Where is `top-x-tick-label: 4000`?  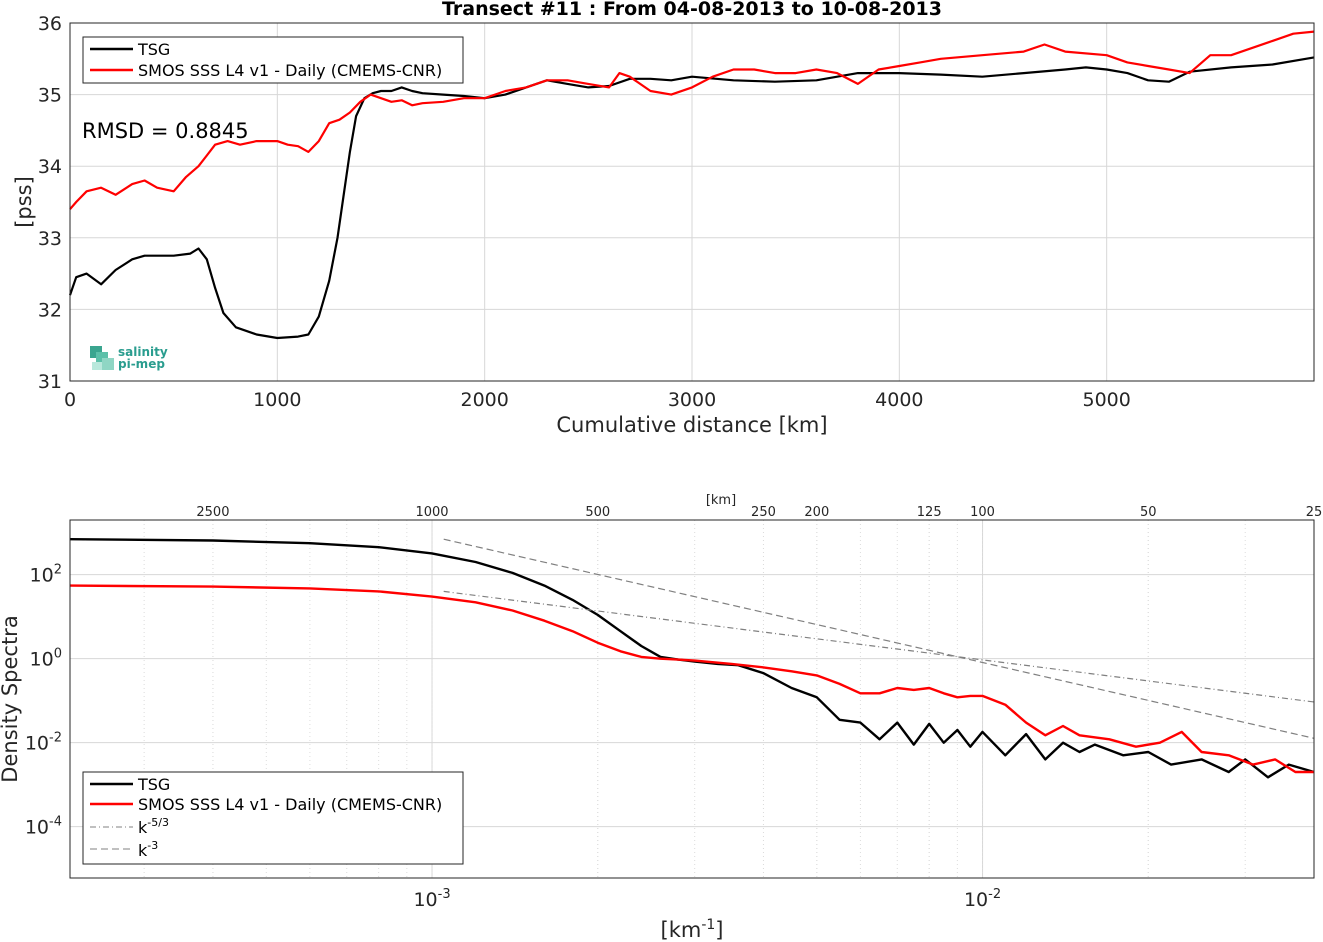 top-x-tick-label: 4000 is located at coordinates (899, 400).